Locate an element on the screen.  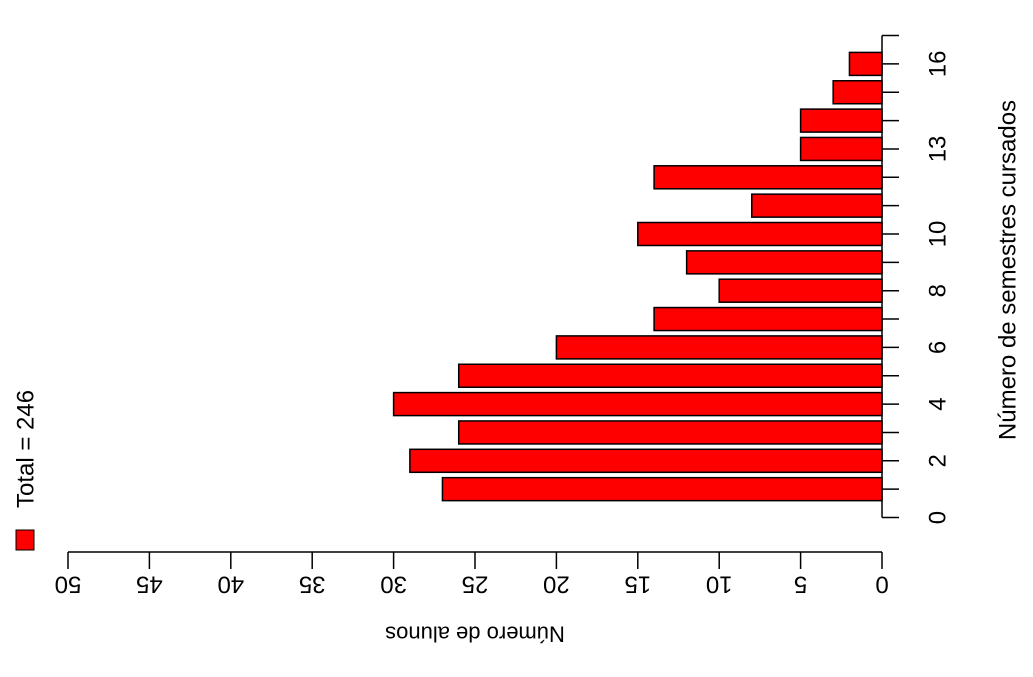
x-tick-label: 30 is located at coordinates (393, 584).